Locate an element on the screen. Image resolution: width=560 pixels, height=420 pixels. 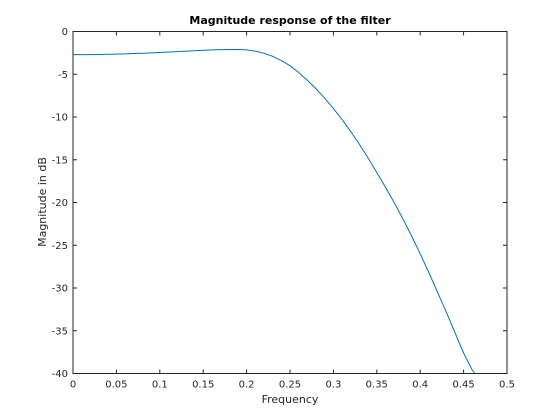
y-tick-label: -35 is located at coordinates (60, 331).